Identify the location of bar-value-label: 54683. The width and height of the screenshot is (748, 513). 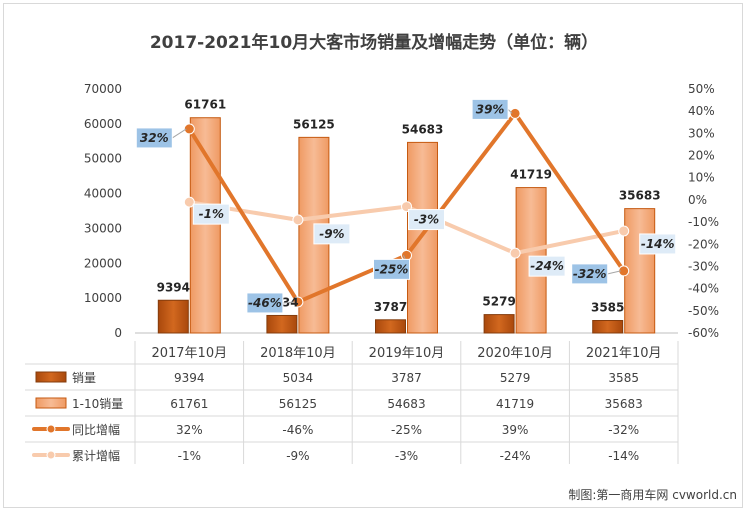
(423, 129).